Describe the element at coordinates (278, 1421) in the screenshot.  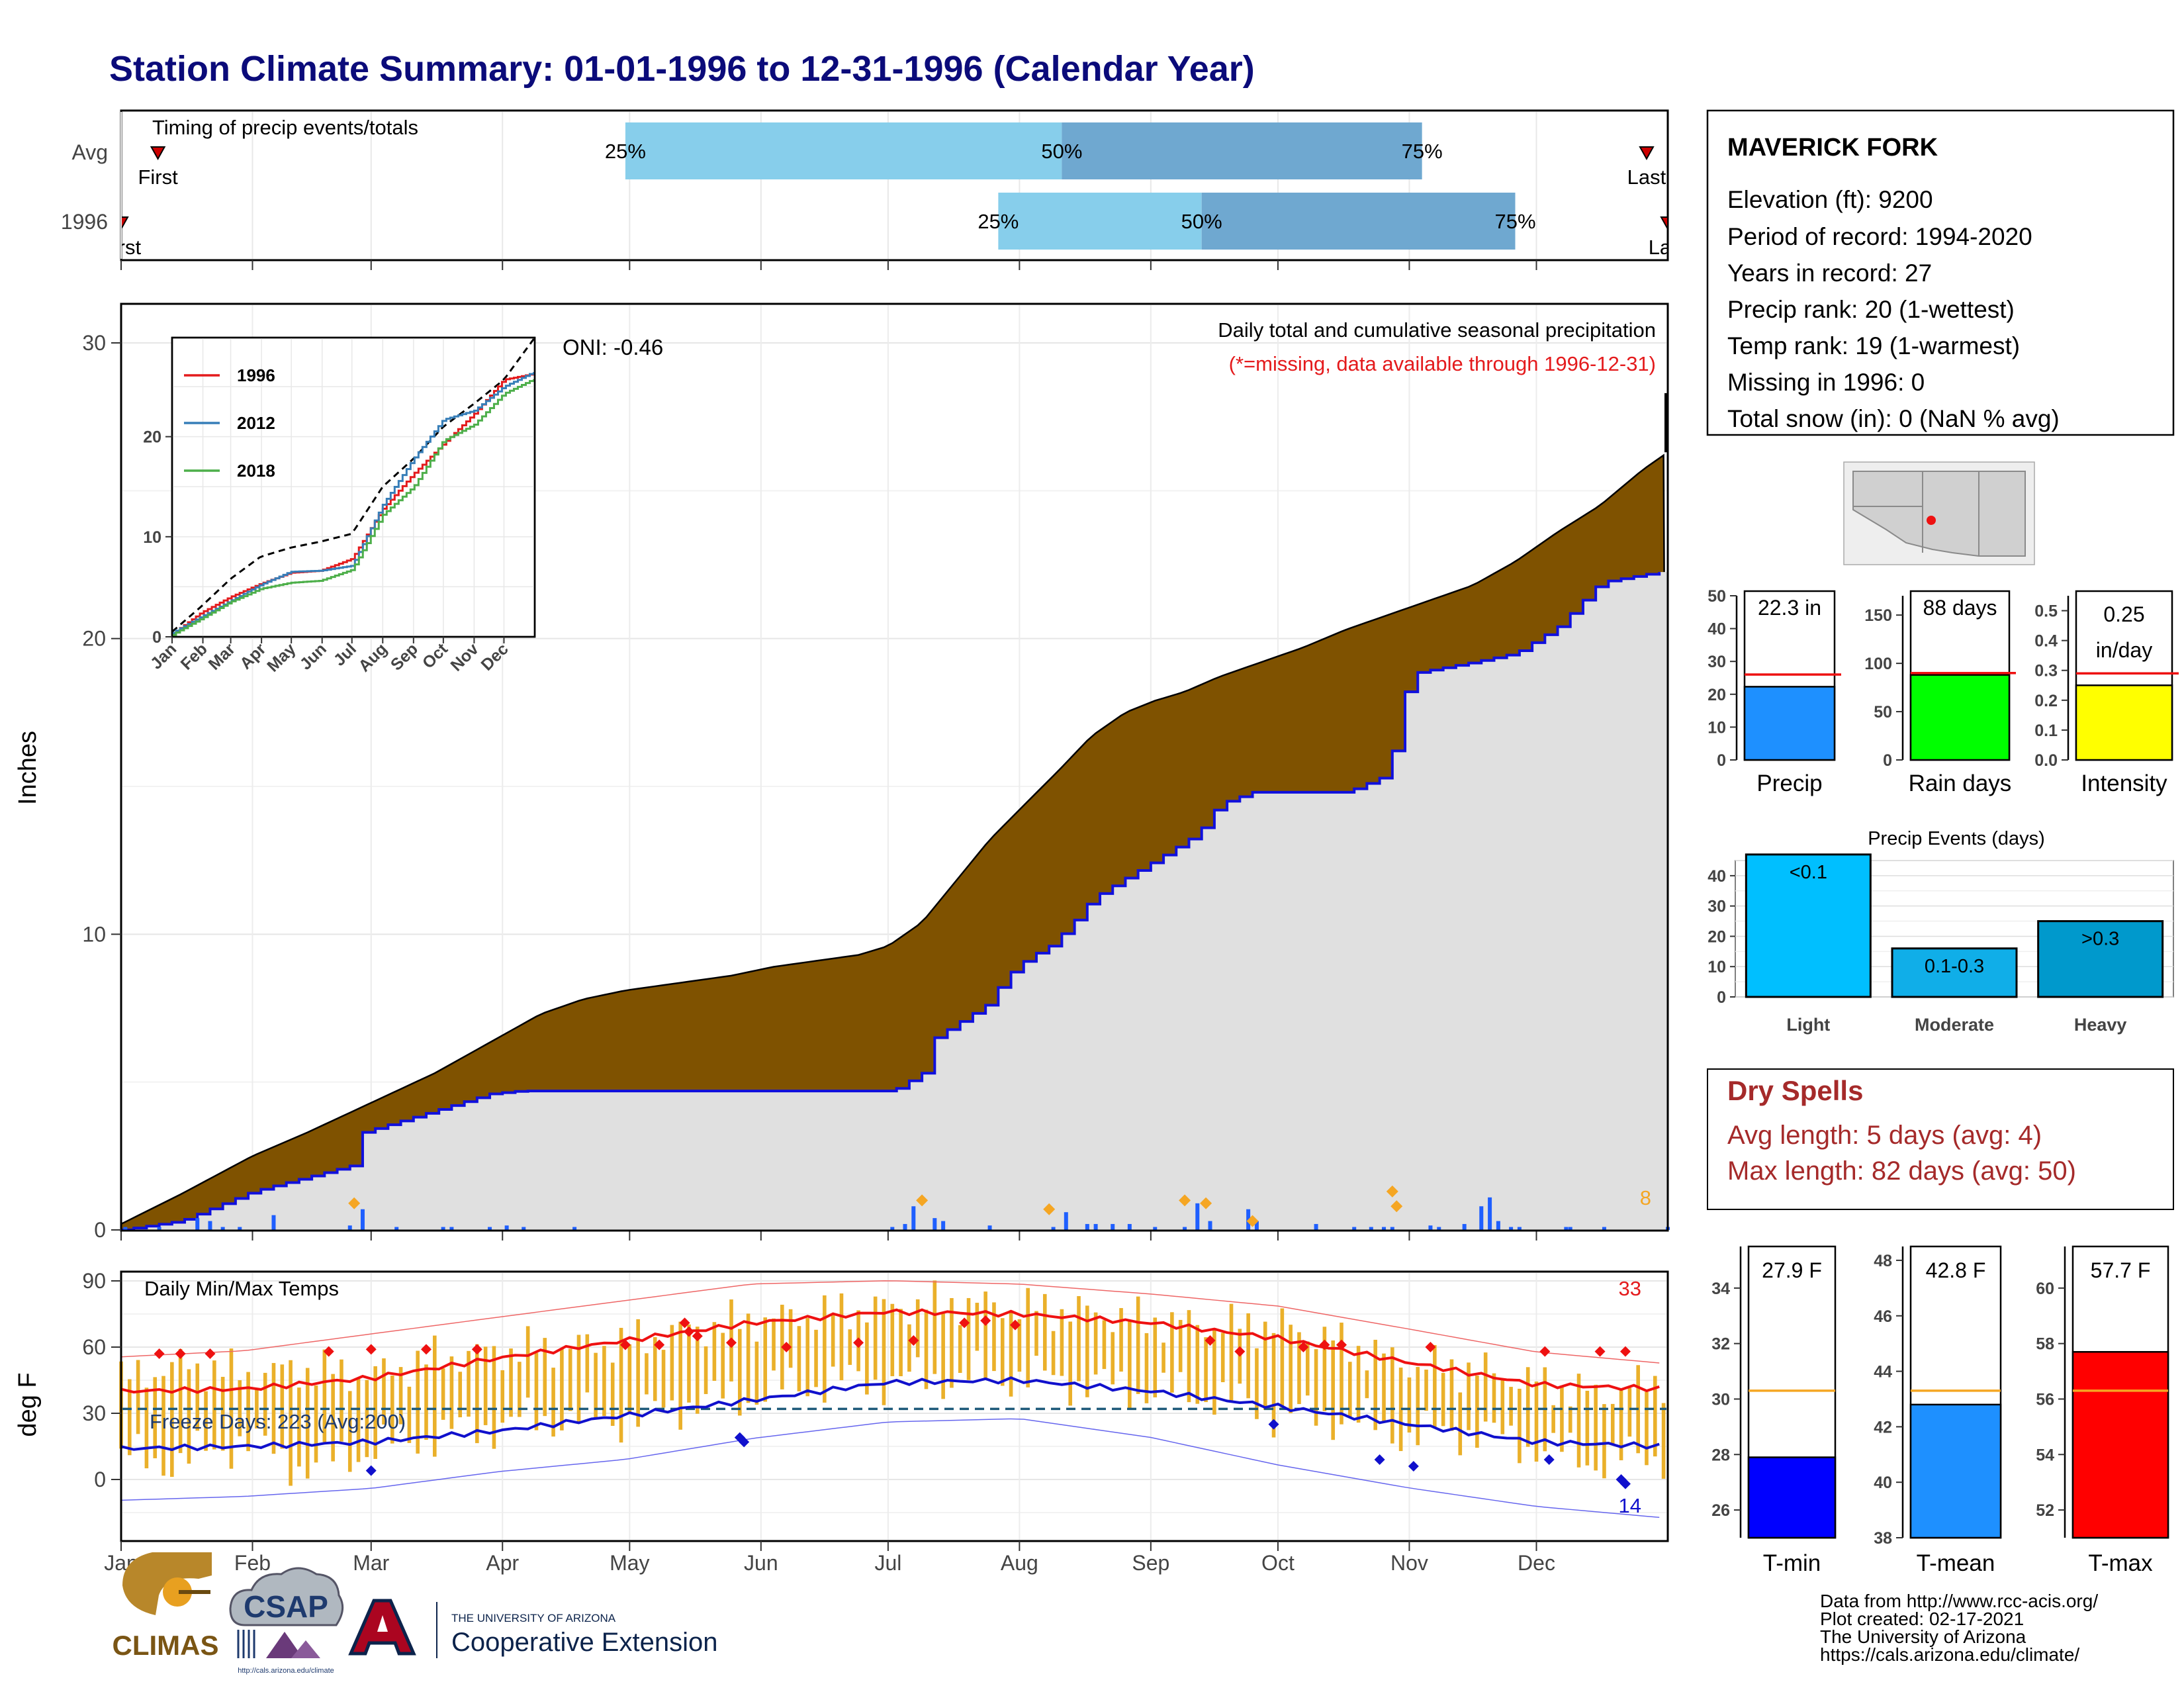
I see `freeze-days-text: Freeze Days: 223 (Avg:200)` at that location.